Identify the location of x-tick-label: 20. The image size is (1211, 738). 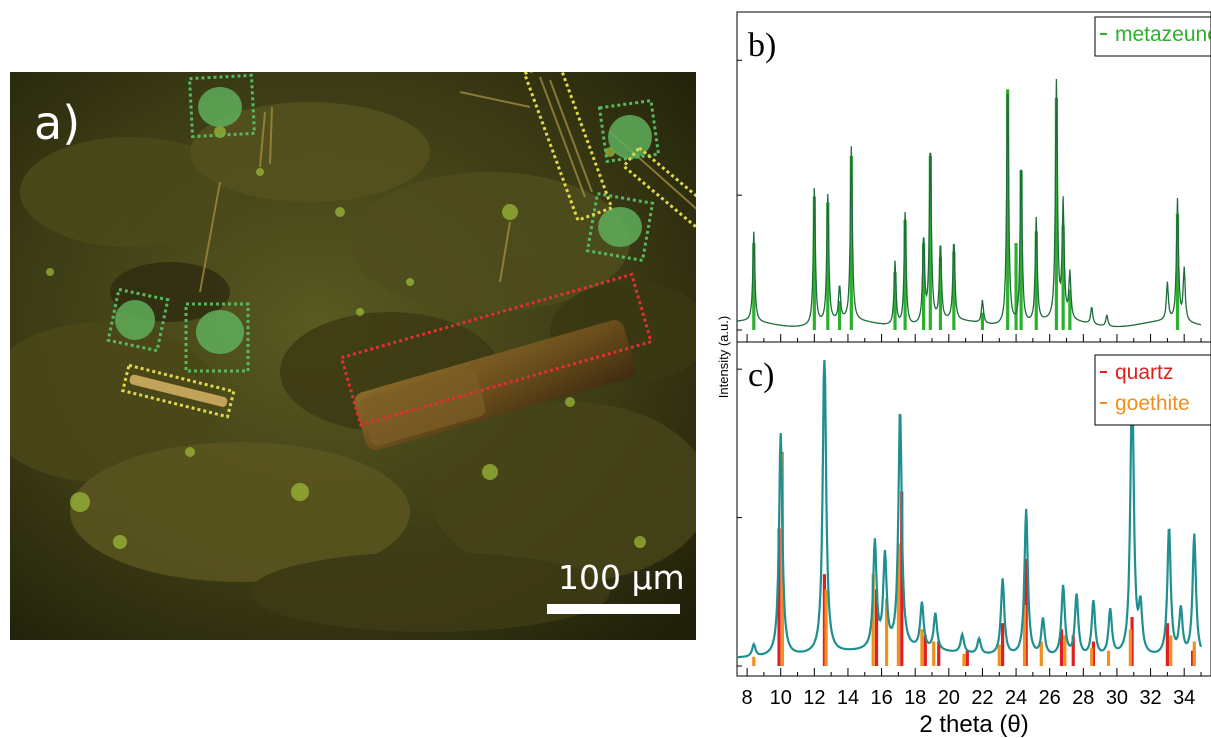
(949, 698).